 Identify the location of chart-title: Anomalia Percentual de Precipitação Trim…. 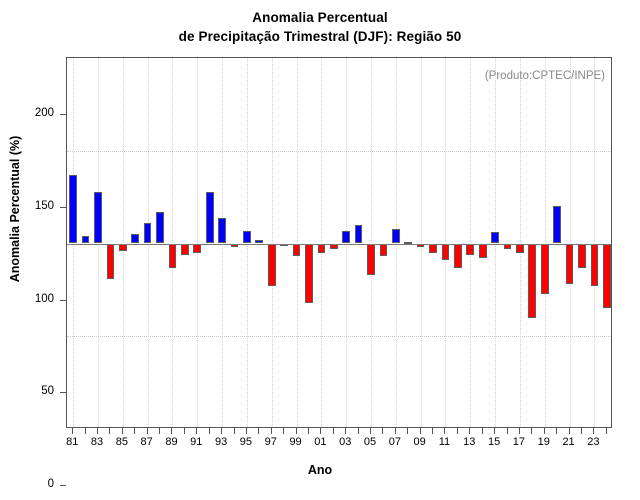
(320, 27).